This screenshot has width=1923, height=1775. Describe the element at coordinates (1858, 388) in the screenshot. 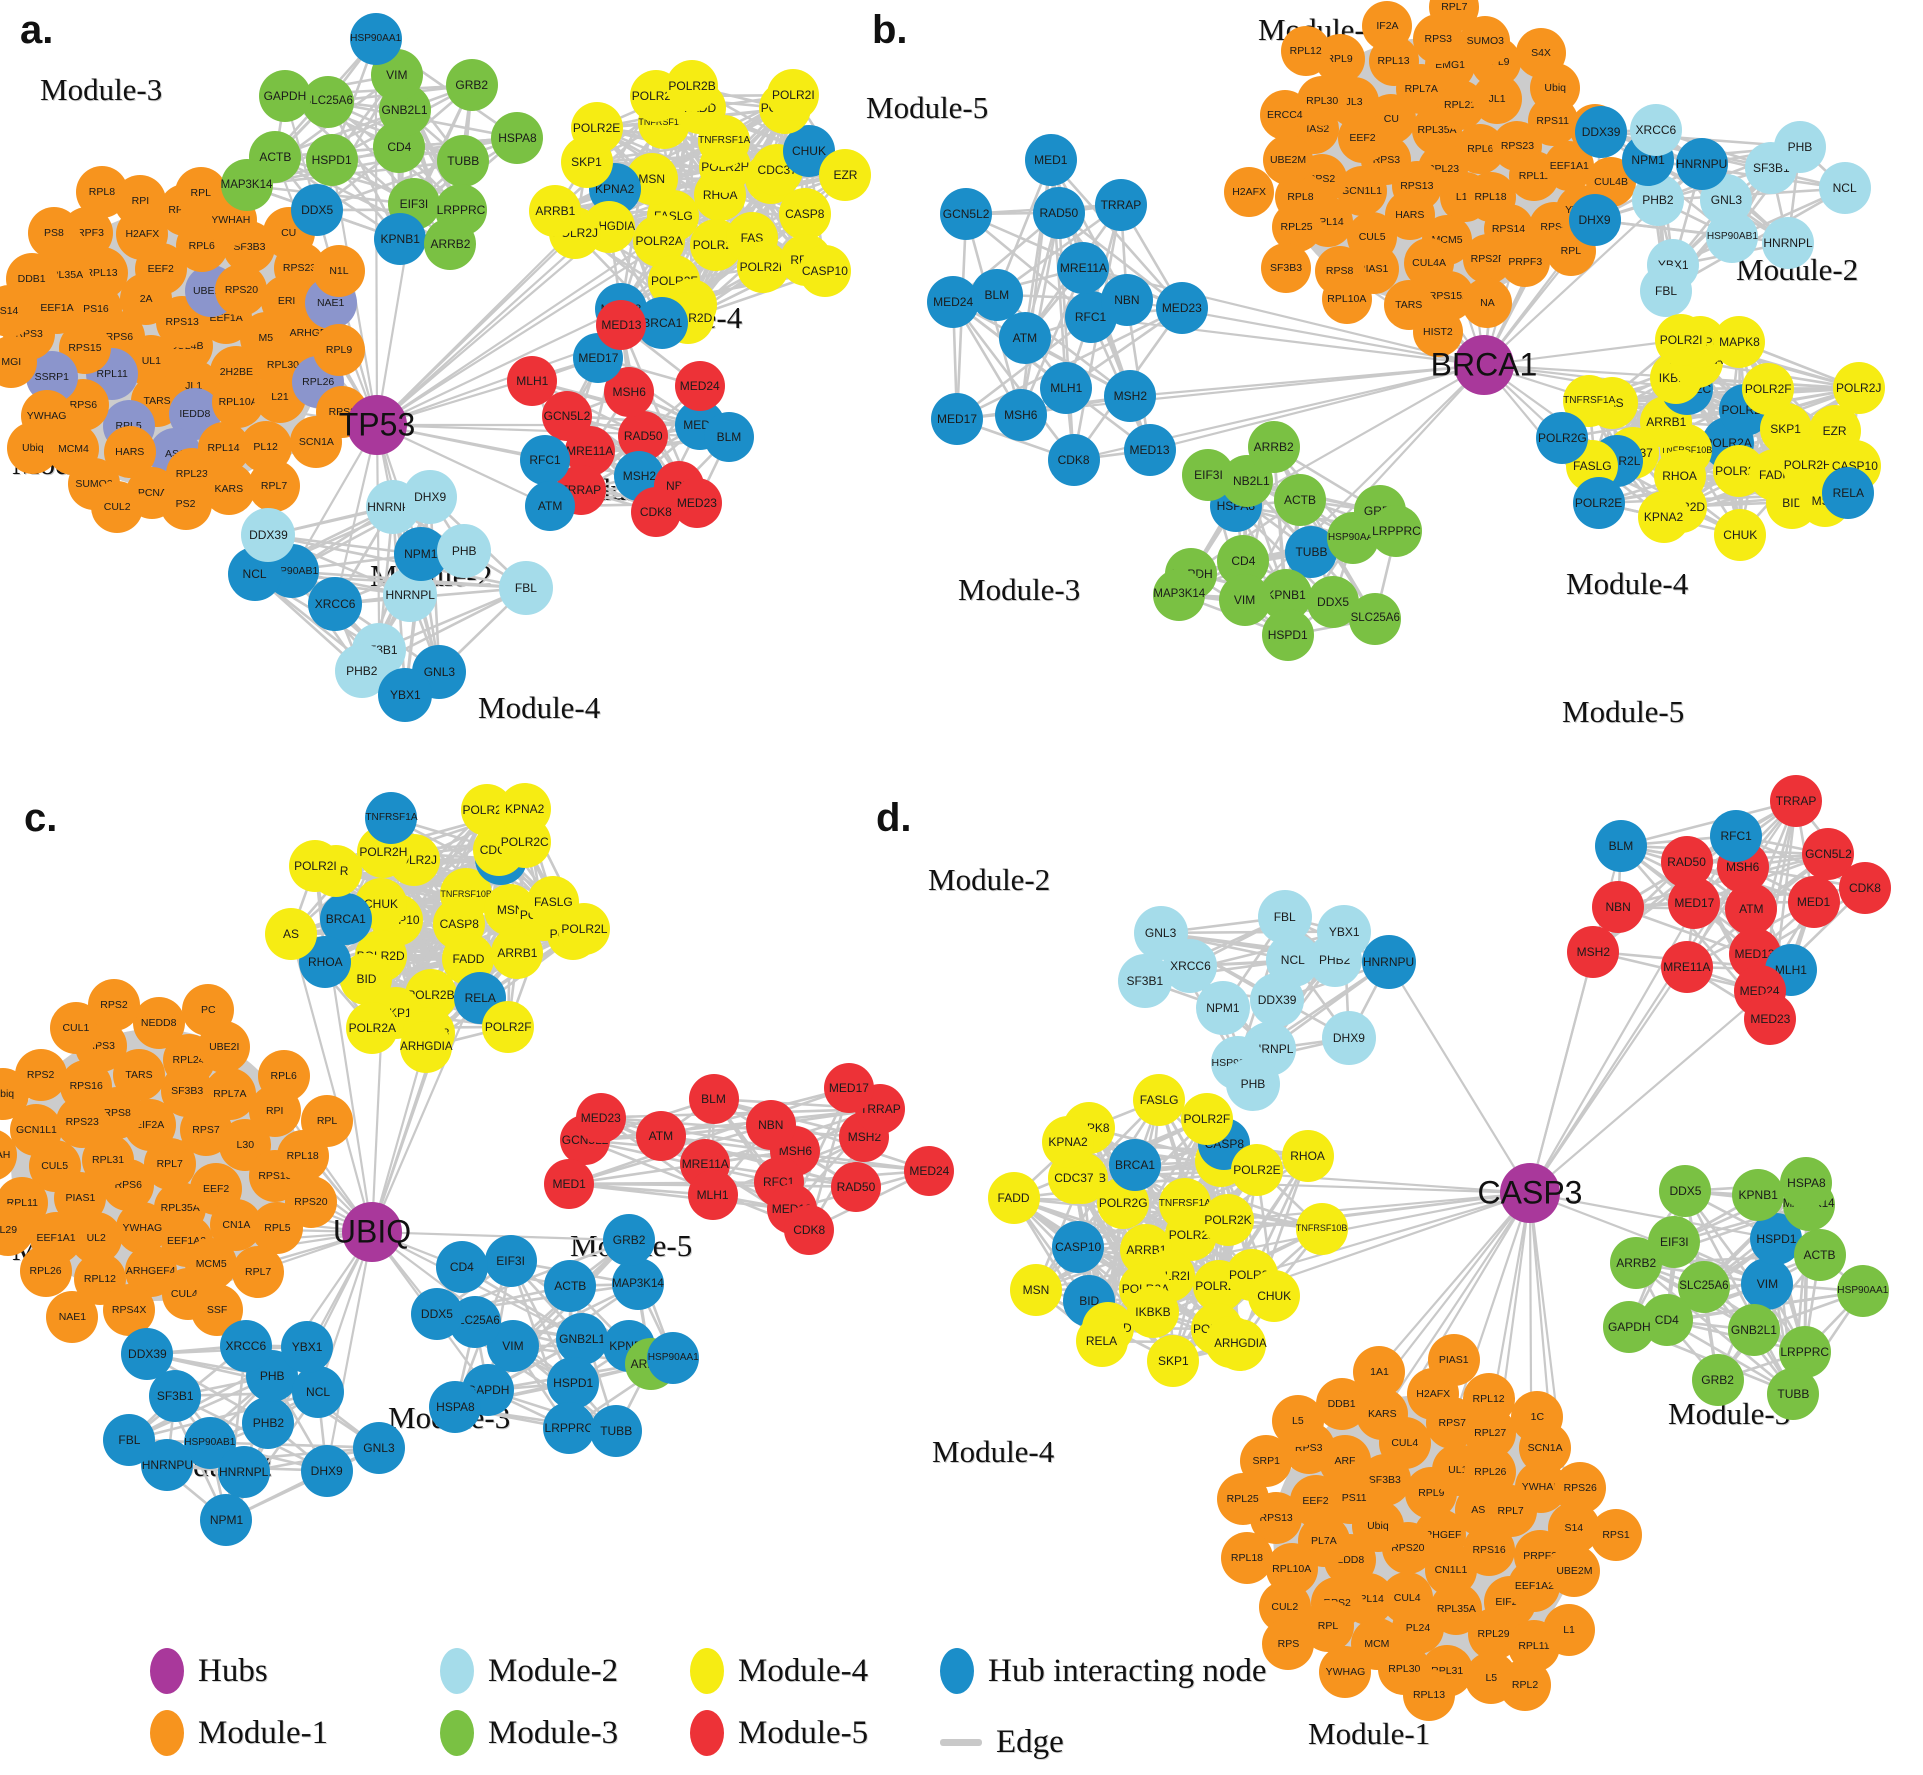

I see `panel-b-node-polr2j: POLR2J` at that location.